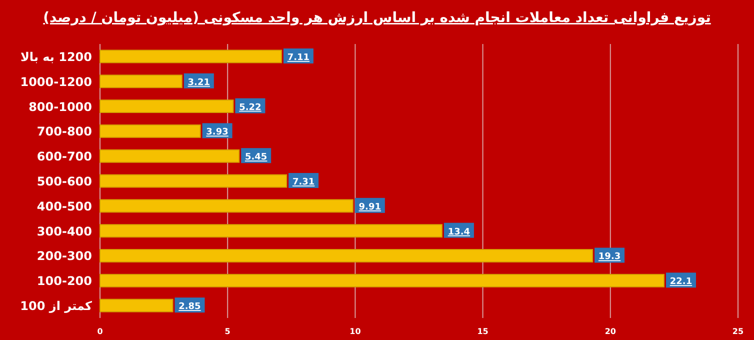 This screenshot has width=754, height=340. I want to click on x-tick-label: 25, so click(738, 331).